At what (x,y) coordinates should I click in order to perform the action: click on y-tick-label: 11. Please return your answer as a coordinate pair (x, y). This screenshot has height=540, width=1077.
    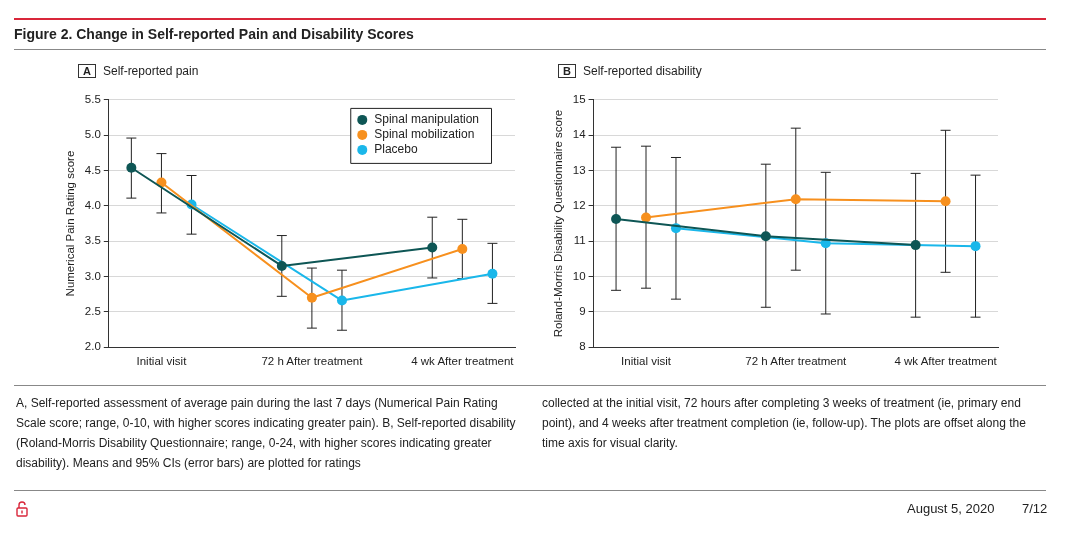
    Looking at the image, I should click on (579, 240).